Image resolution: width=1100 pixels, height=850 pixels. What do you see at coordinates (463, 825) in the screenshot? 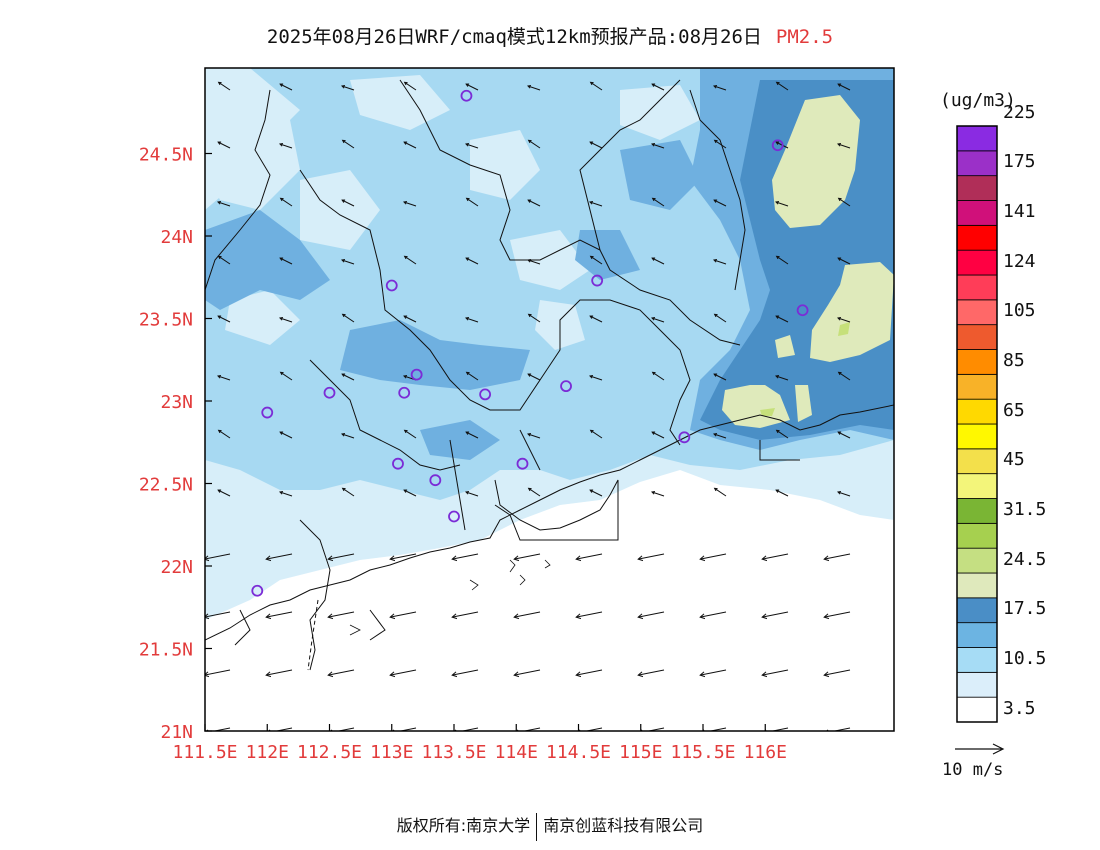
I see `footer-left: 版权所有:南京大学` at bounding box center [463, 825].